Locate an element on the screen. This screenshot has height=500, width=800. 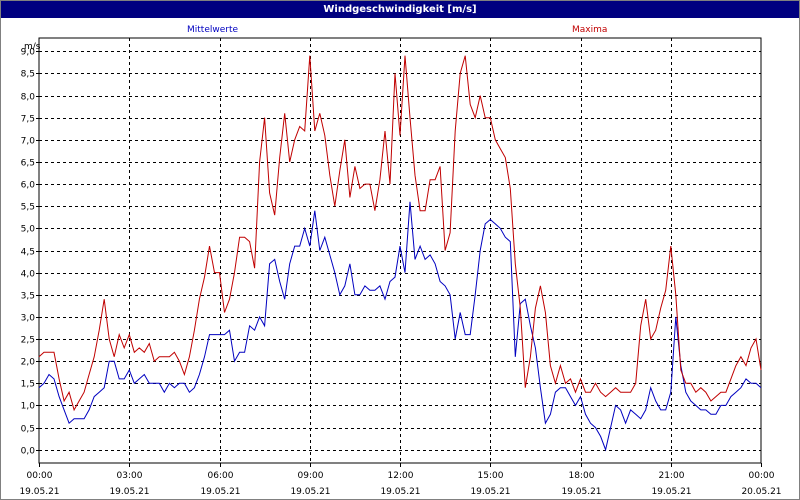
y-tick-label: 2,5 is located at coordinates (28, 341).